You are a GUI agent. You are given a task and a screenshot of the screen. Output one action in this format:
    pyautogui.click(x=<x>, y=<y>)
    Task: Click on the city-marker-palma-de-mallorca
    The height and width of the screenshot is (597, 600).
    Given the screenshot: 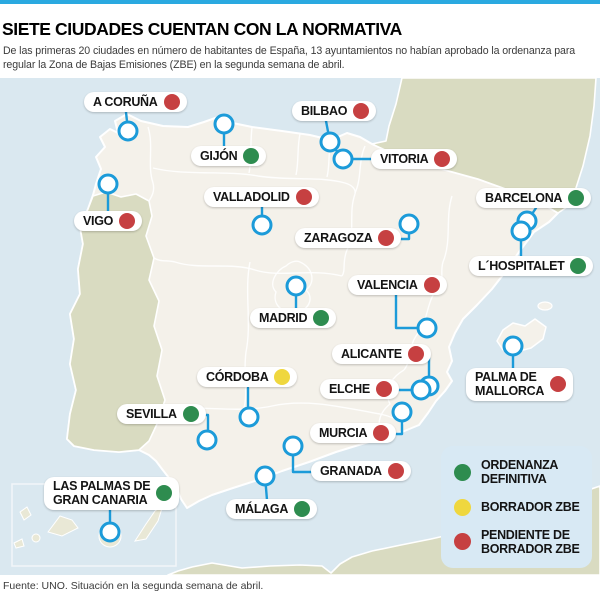 What is the action you would take?
    pyautogui.click(x=513, y=346)
    